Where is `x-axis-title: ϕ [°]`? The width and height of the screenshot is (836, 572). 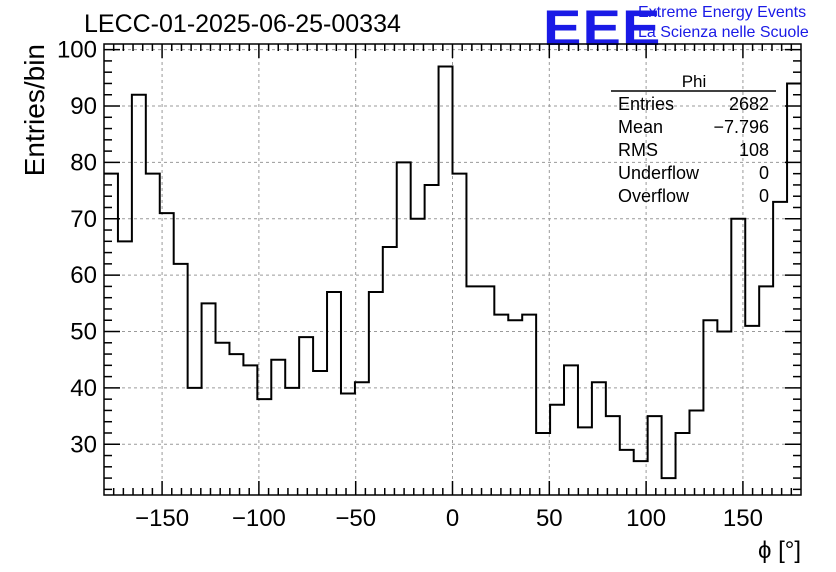 x-axis-title: ϕ [°] is located at coordinates (779, 550).